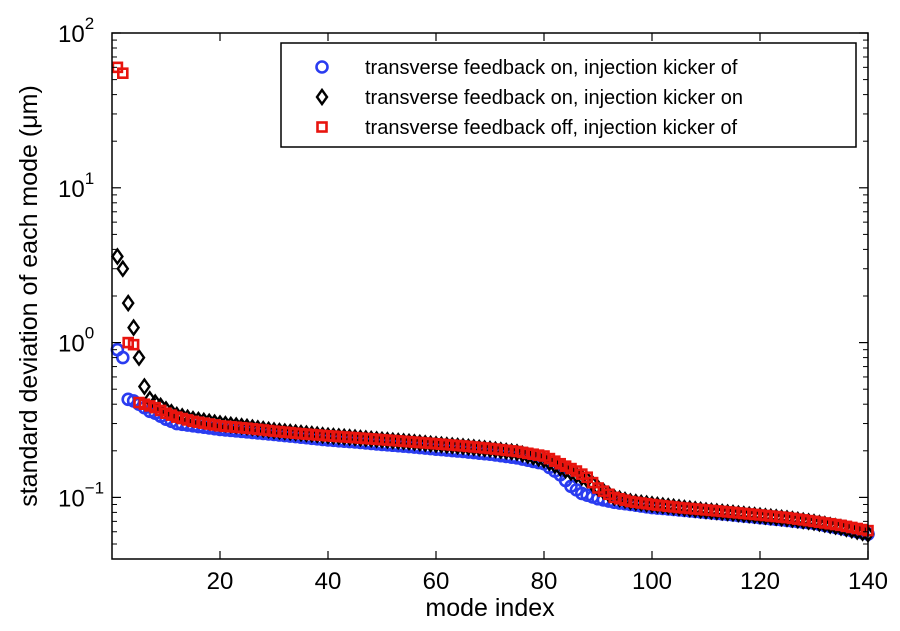  I want to click on legend-marker-fb-on-kicker-off, so click(322, 67).